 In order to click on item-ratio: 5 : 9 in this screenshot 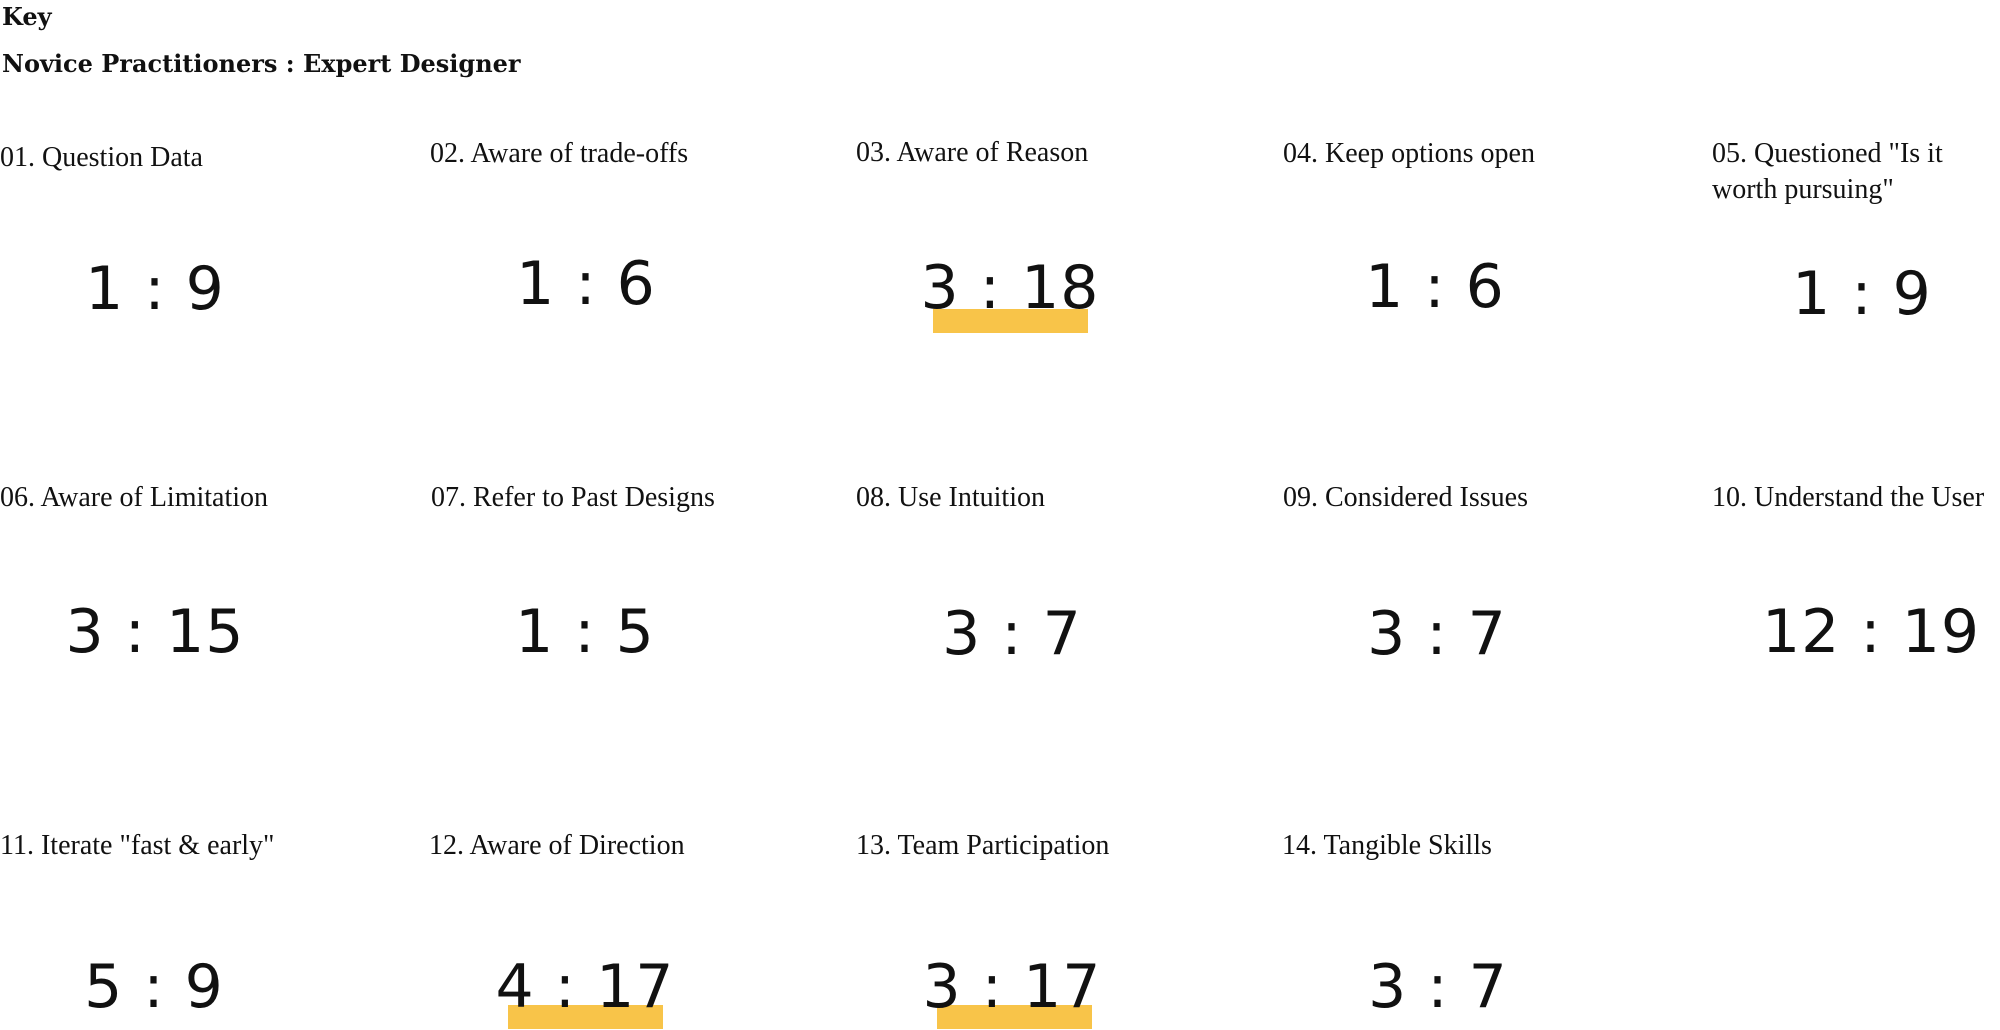, I will do `click(154, 987)`.